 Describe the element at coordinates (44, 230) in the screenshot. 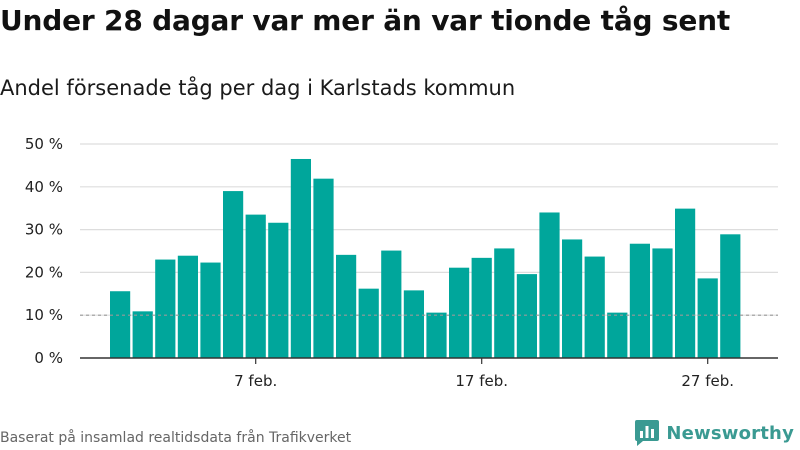

I see `y-tick-label: 30 %` at that location.